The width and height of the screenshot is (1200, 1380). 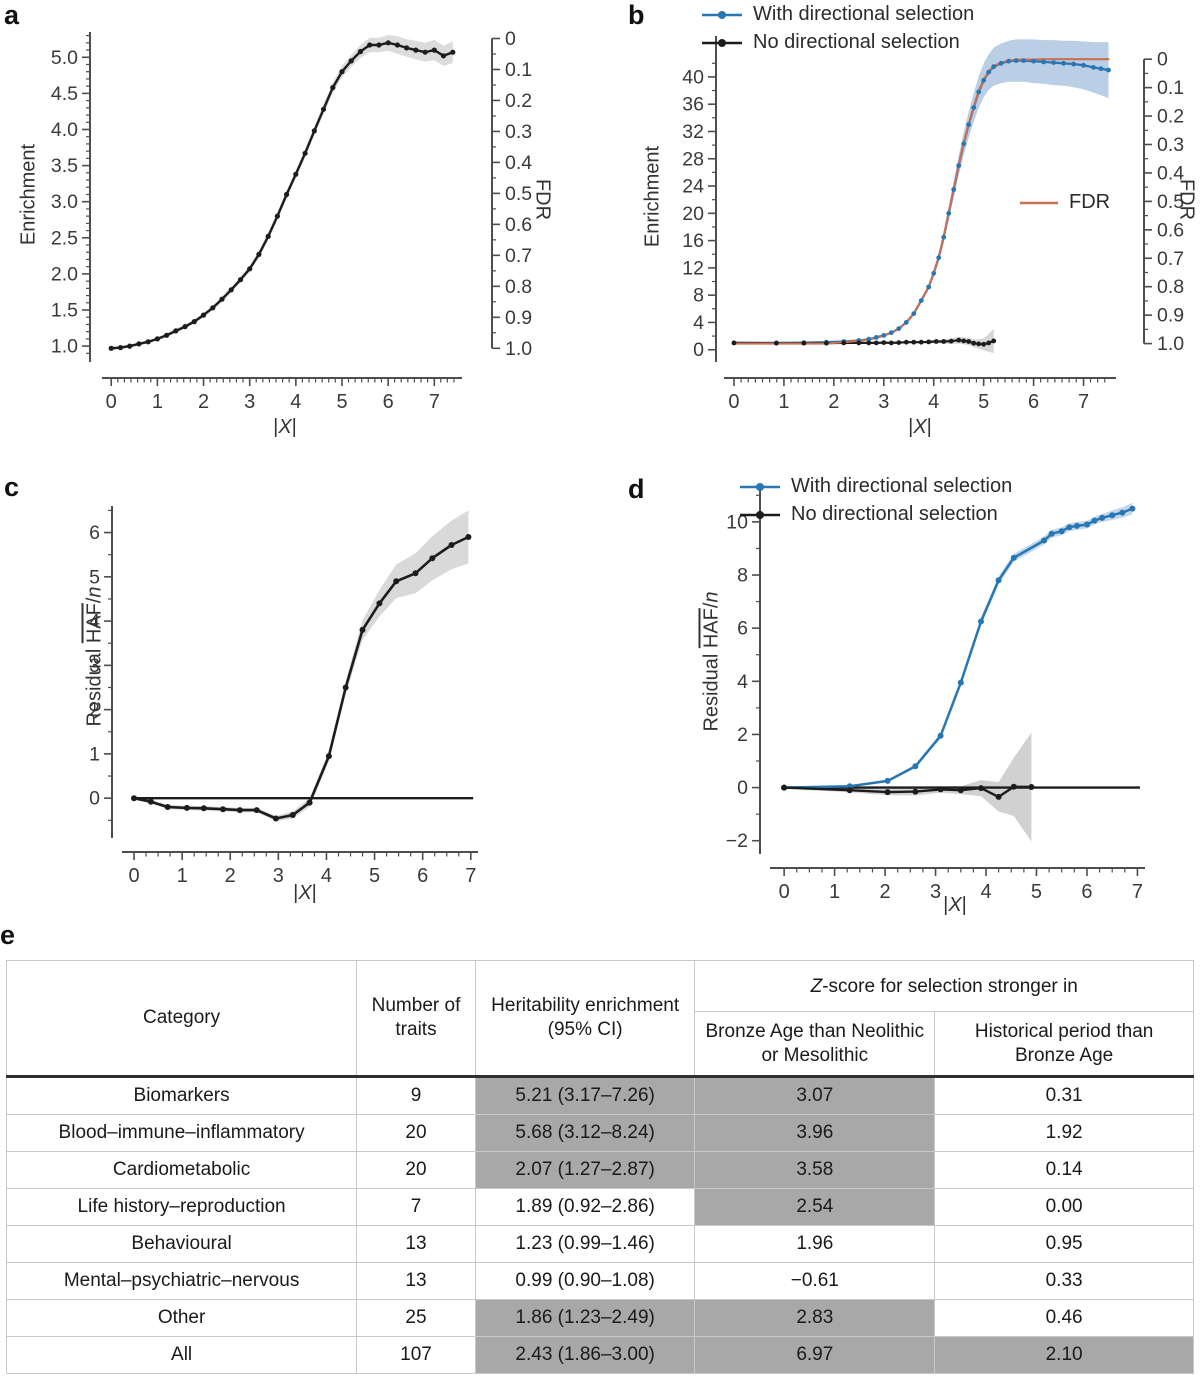 I want to click on table-row: Other 25 1.86 (1.23–2.49) 2.83 0.46, so click(x=599, y=1318).